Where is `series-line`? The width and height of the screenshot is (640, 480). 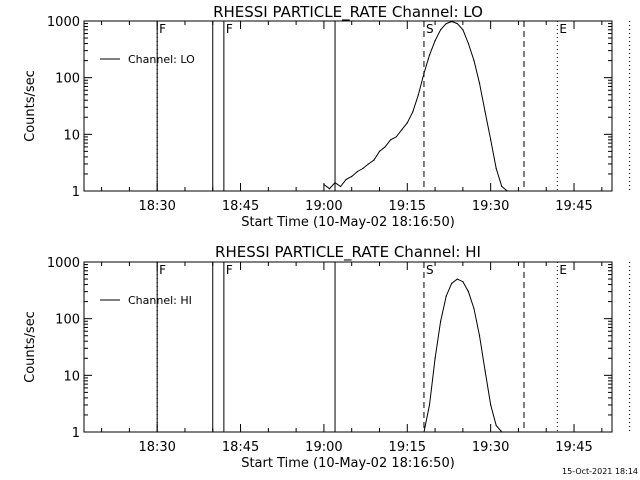
series-line is located at coordinates (415, 106).